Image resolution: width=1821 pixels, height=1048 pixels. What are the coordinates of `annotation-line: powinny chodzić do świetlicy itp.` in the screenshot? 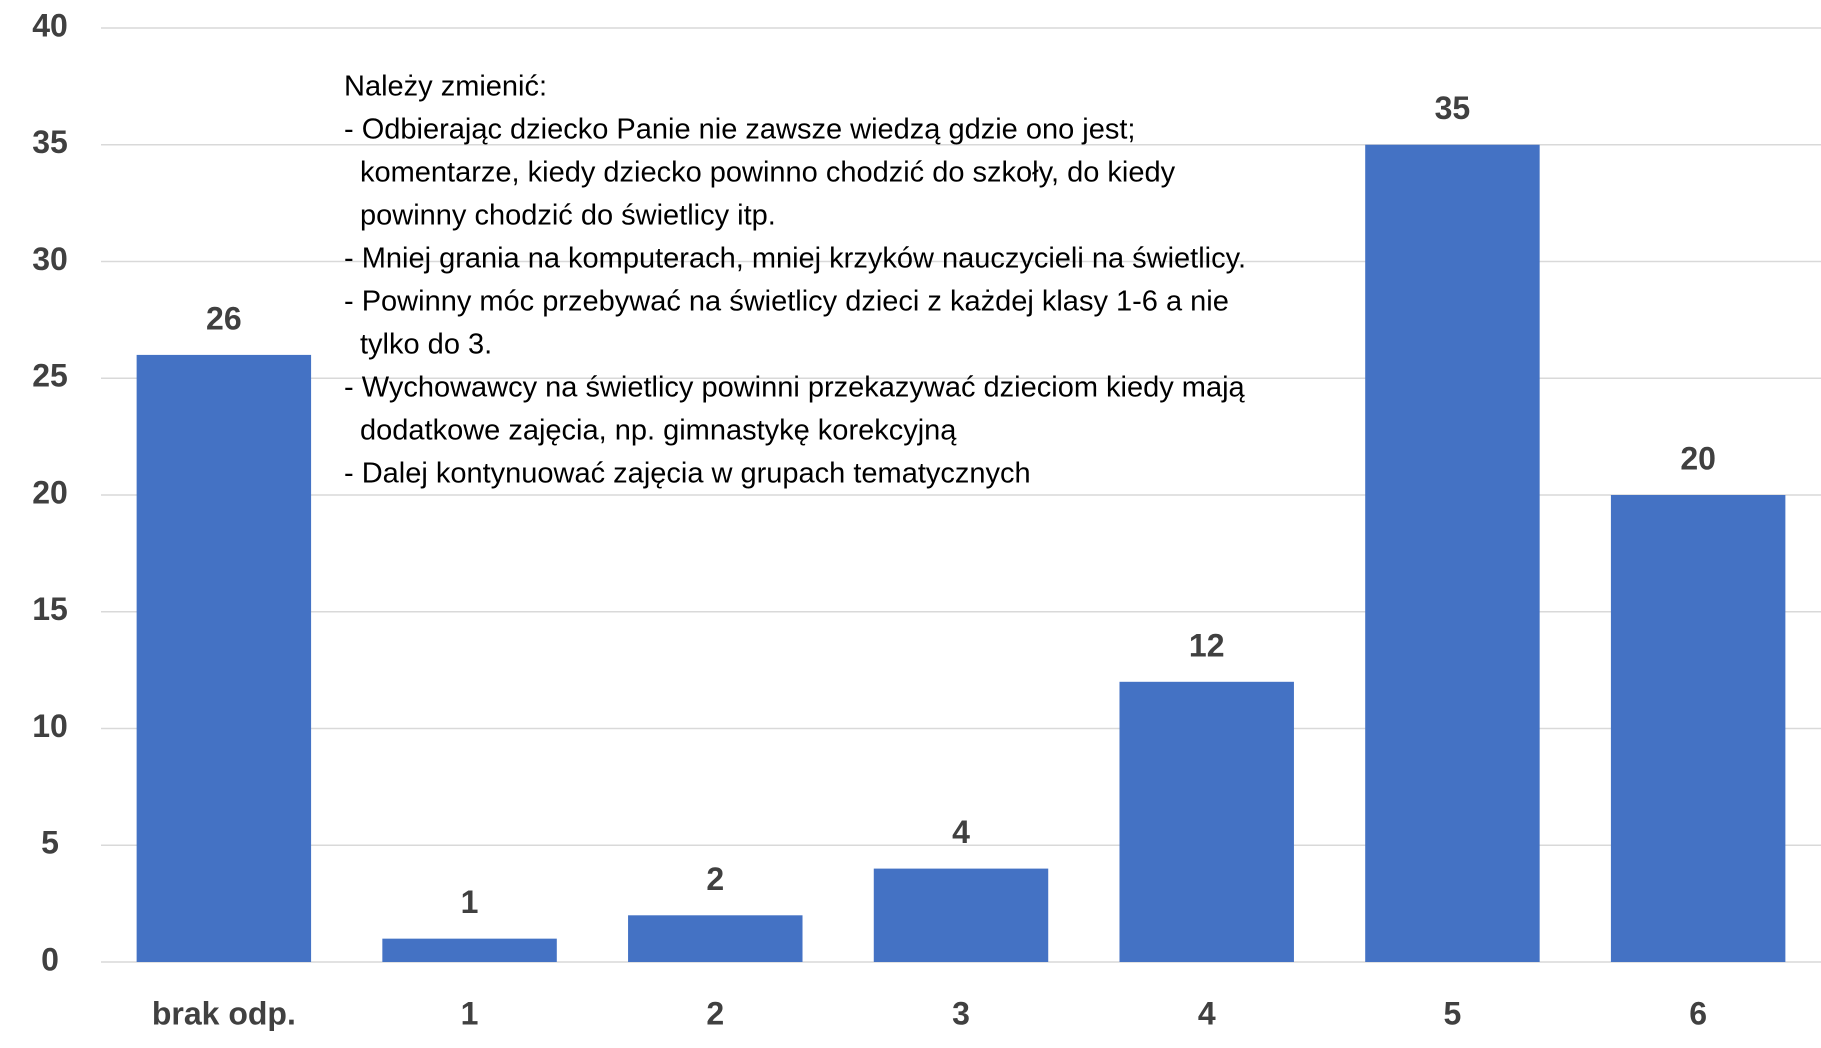 It's located at (568, 216).